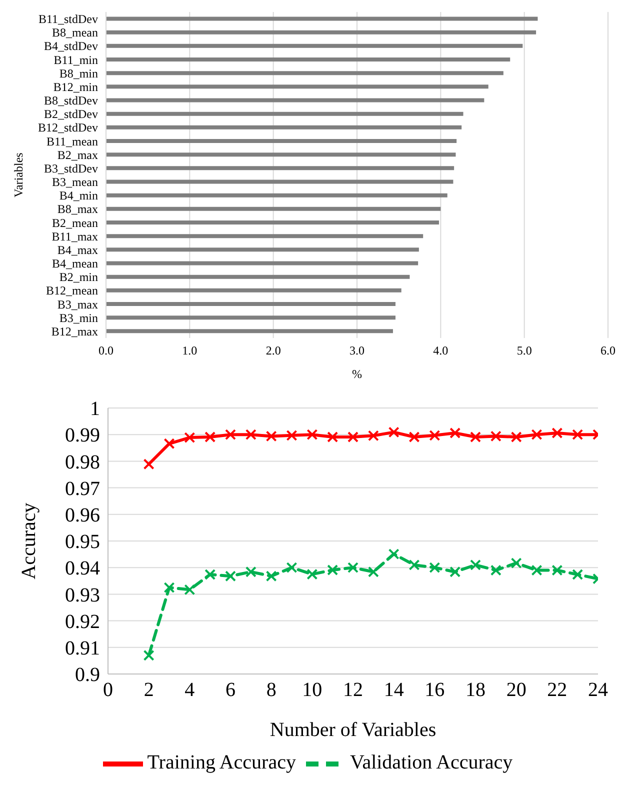  I want to click on x-tick-label: 2, so click(149, 690).